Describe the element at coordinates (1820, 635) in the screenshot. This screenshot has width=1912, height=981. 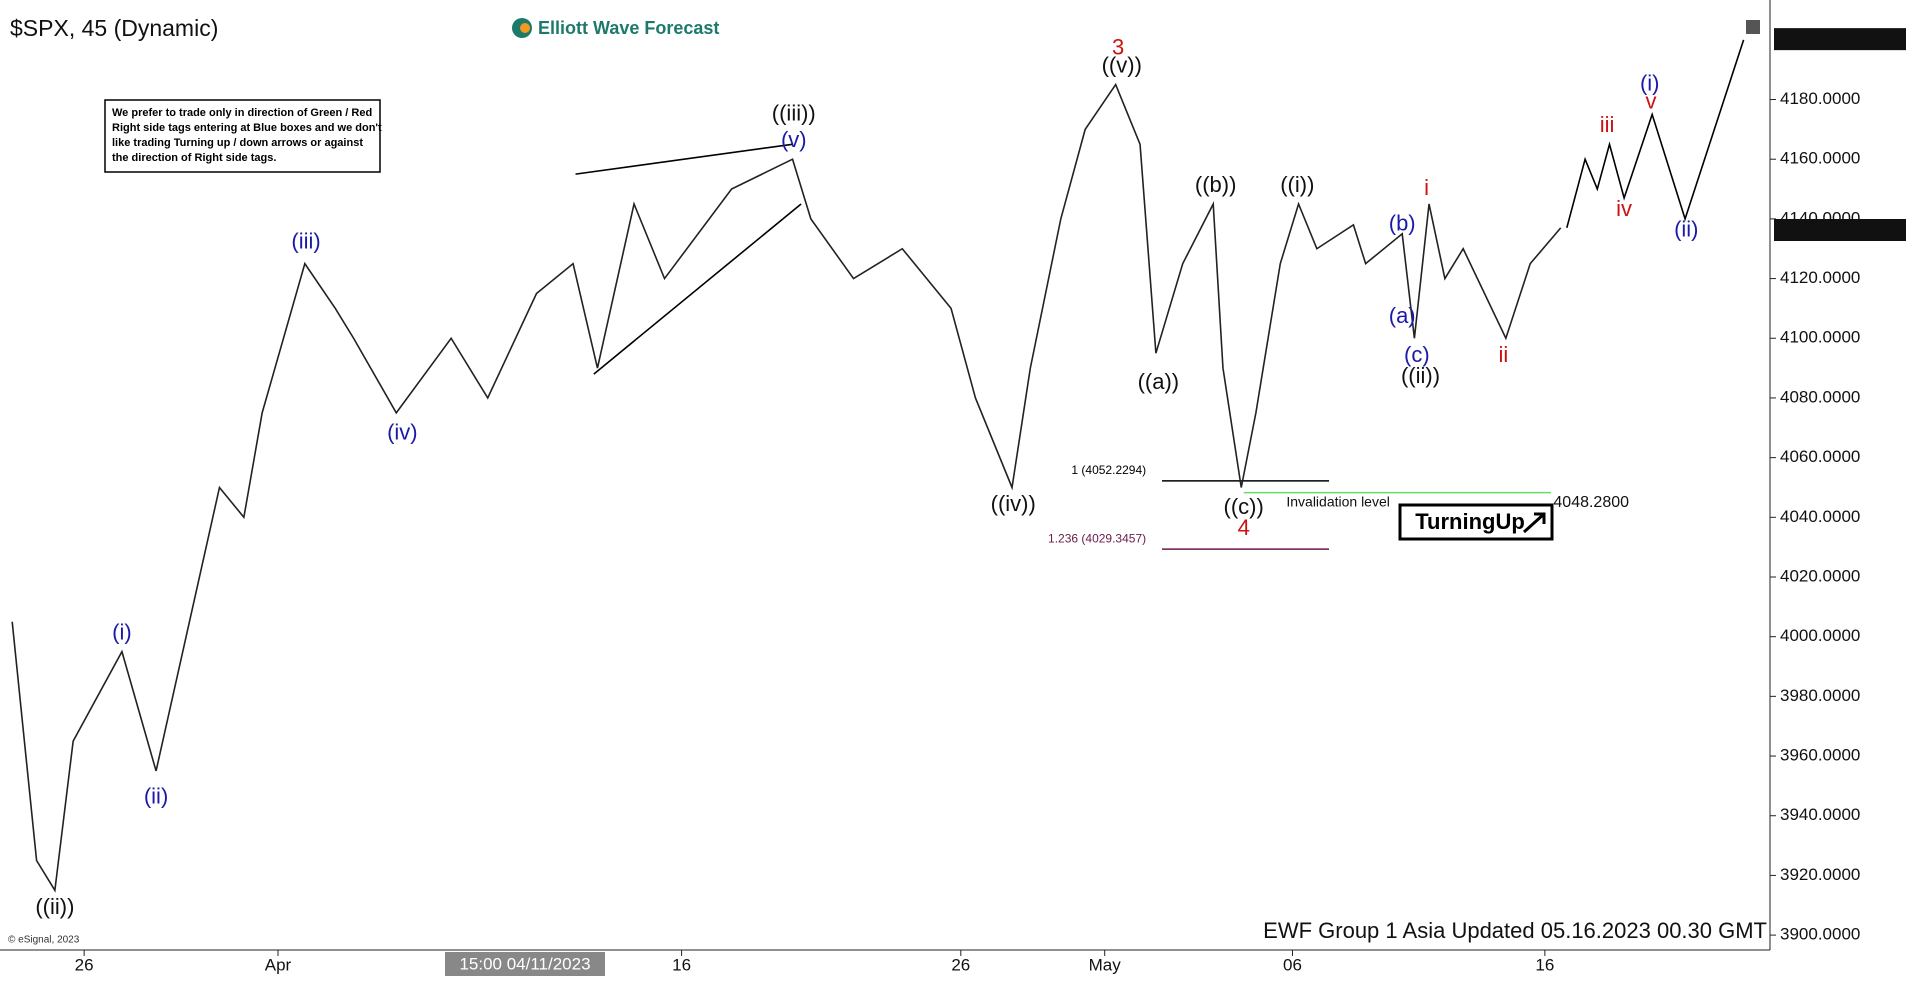
I see `y-tick-label: 4000.0000` at that location.